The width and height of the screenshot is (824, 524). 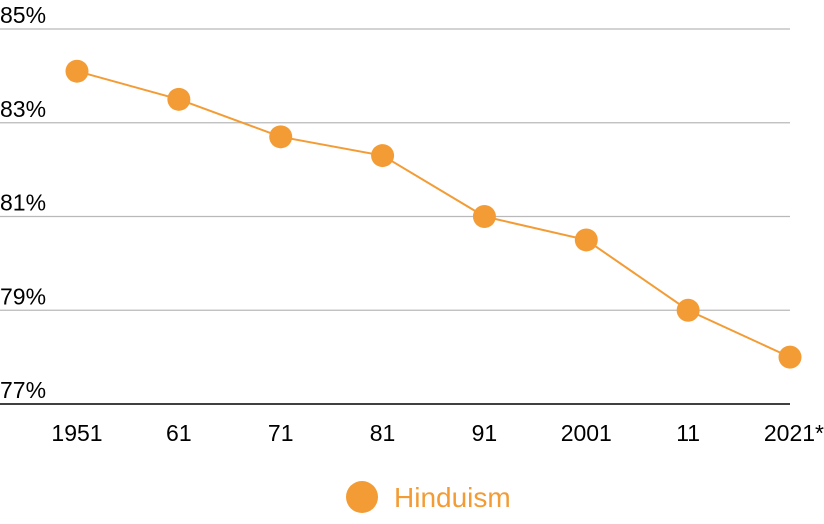 I want to click on x-axis-tick-labels: 1951 61 71 81 91 2001 11 2021*, so click(x=437, y=433).